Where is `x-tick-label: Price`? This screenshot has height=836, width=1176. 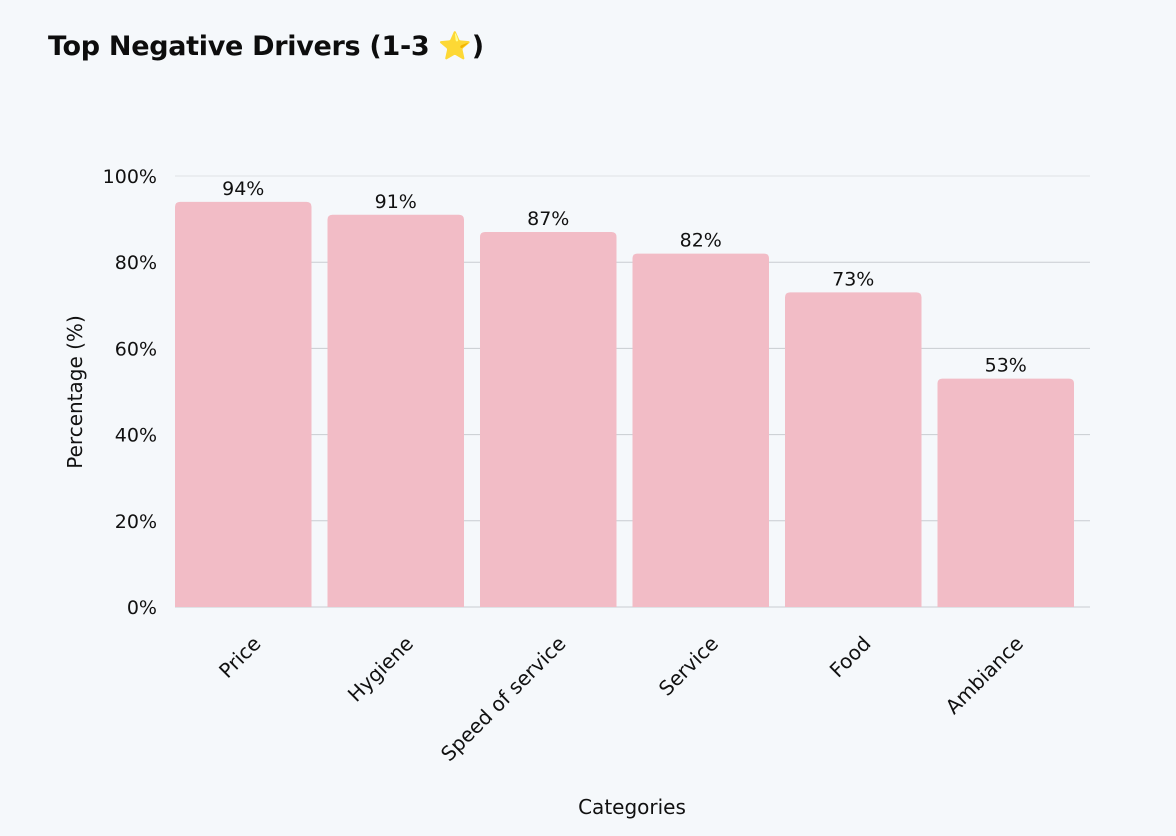 x-tick-label: Price is located at coordinates (239, 656).